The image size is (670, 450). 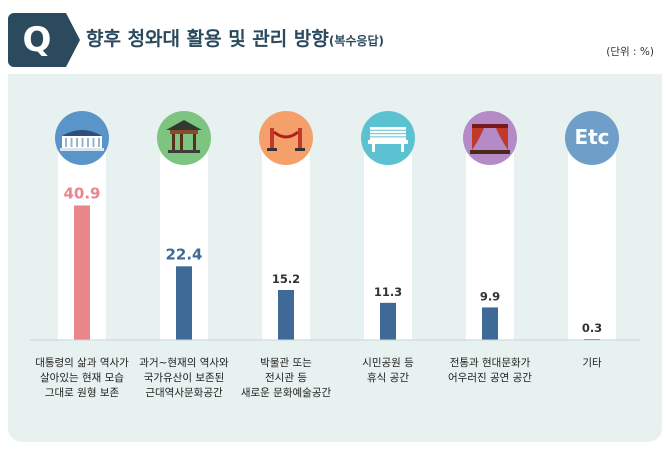 I want to click on title-subtitle: (복수응답), so click(x=356, y=41).